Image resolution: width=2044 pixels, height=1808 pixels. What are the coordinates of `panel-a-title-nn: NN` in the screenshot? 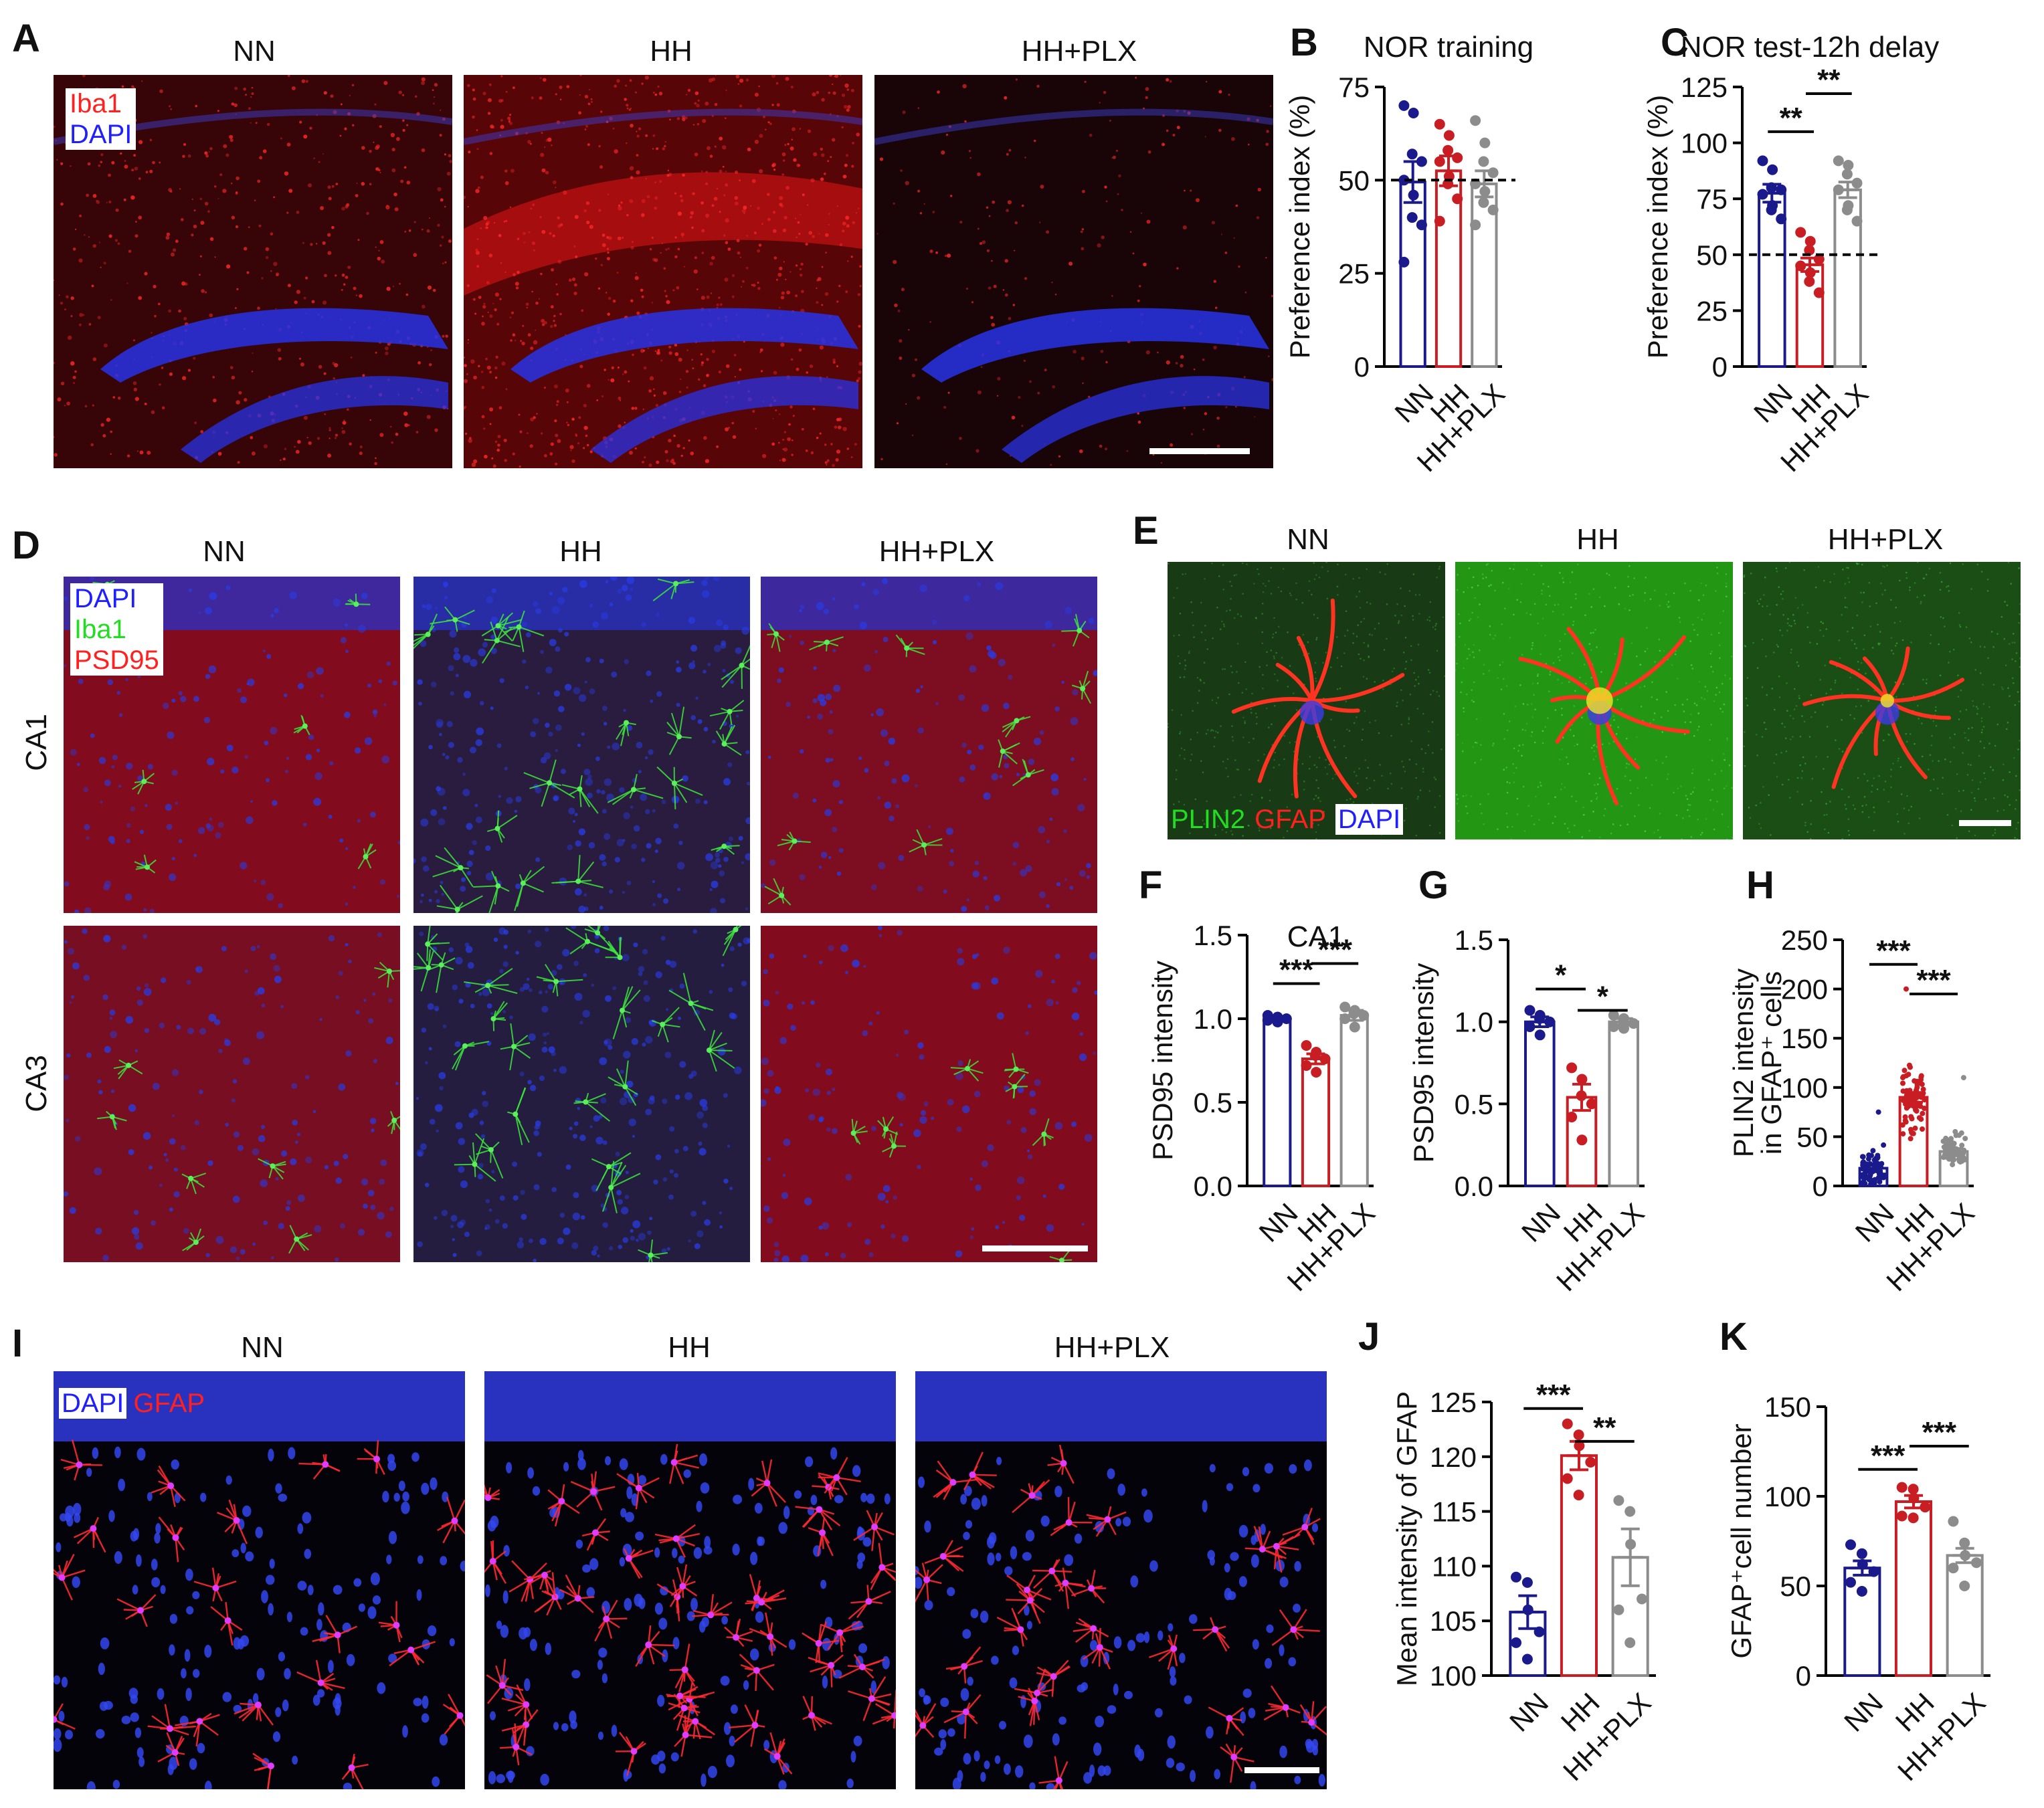 It's located at (254, 51).